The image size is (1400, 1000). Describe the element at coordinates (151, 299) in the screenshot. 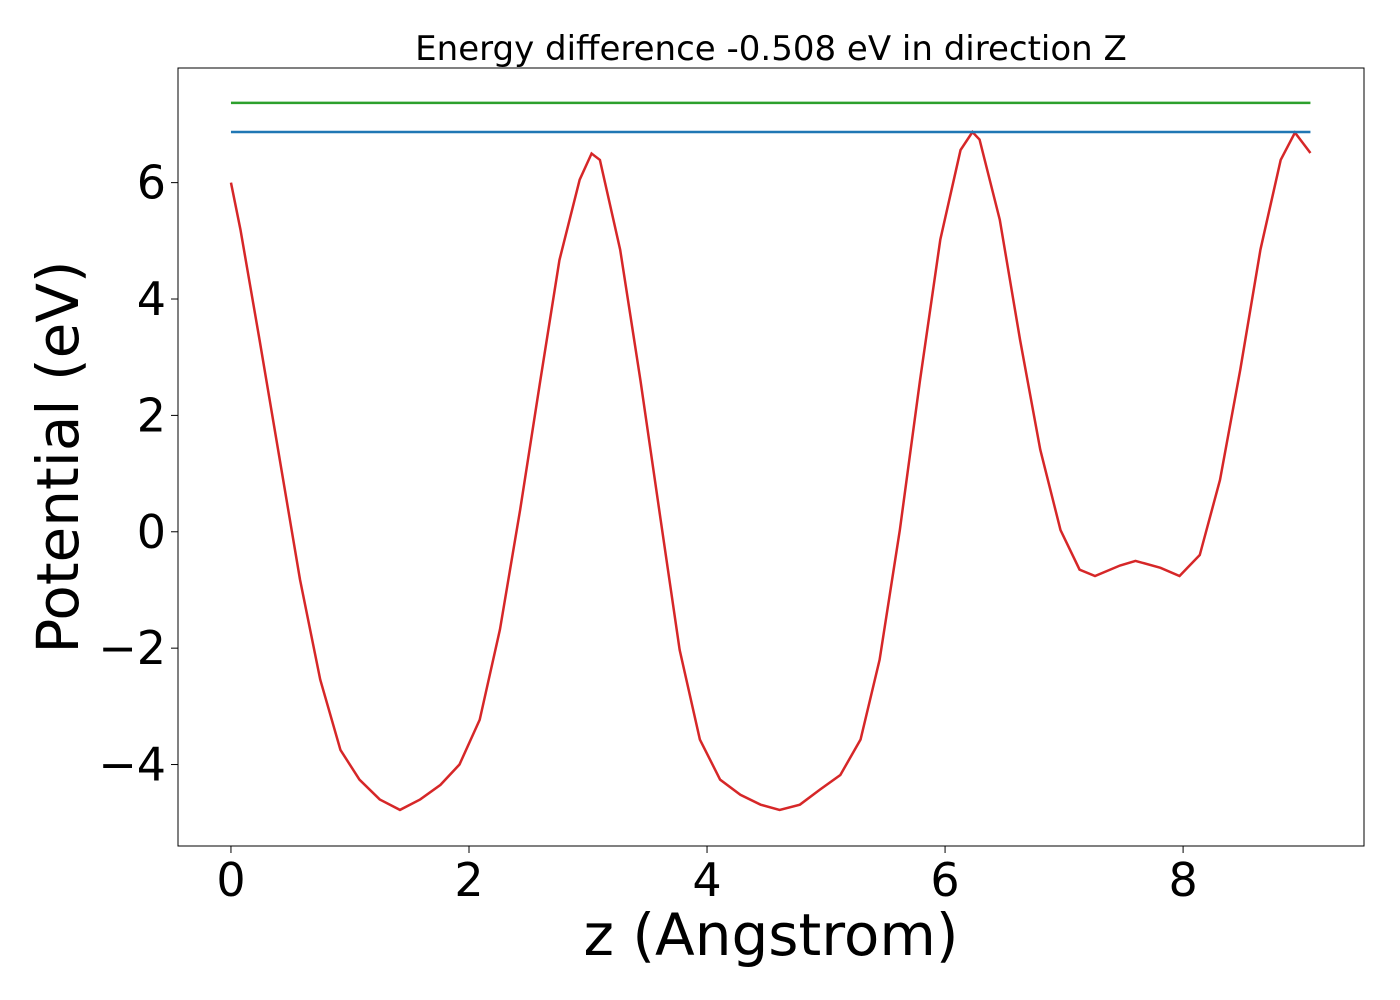

I see `y-tick-label: 4` at that location.